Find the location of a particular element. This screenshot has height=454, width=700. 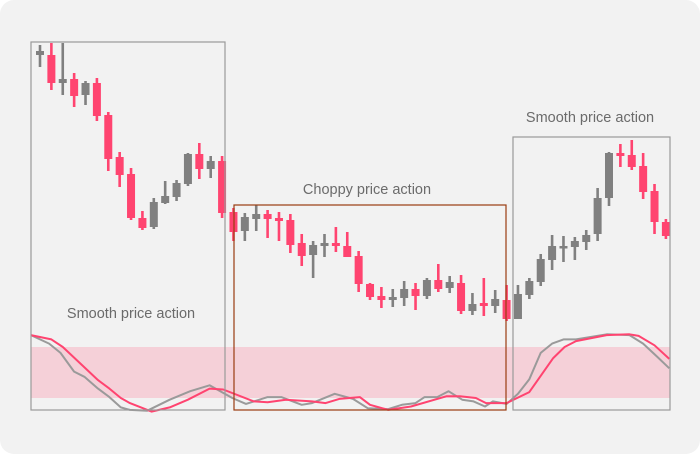

annotation-label-choppy: Choppy price action is located at coordinates (367, 190).